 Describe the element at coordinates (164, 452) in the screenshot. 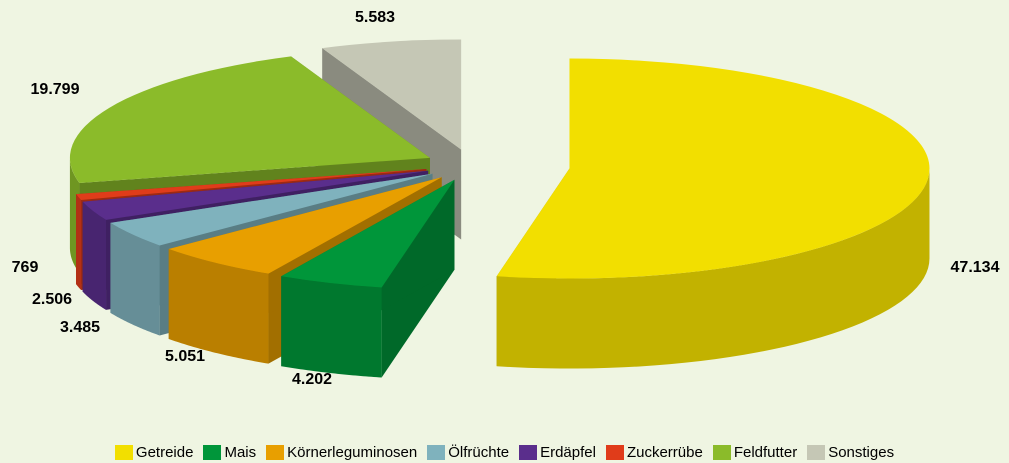

I see `legend-label: Getreide` at that location.